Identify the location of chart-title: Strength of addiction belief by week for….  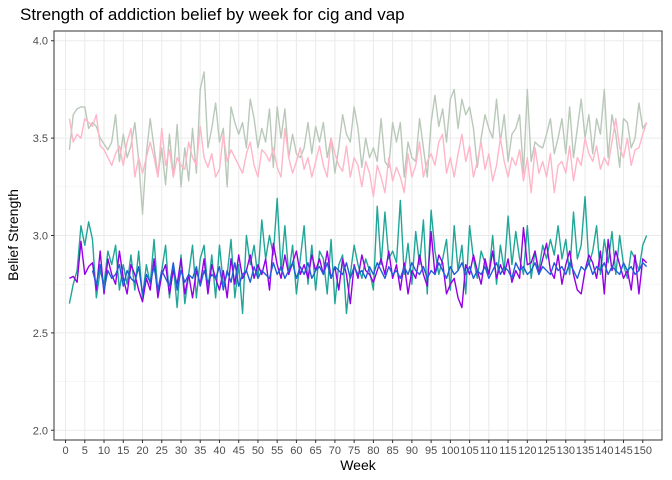
(212, 14).